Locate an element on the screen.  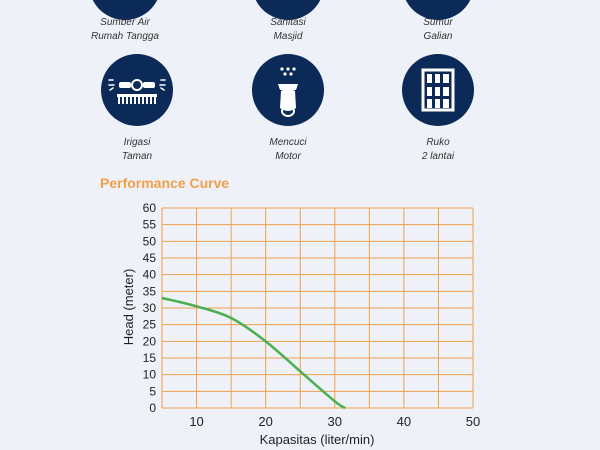
x-tick-label: 50 is located at coordinates (473, 421).